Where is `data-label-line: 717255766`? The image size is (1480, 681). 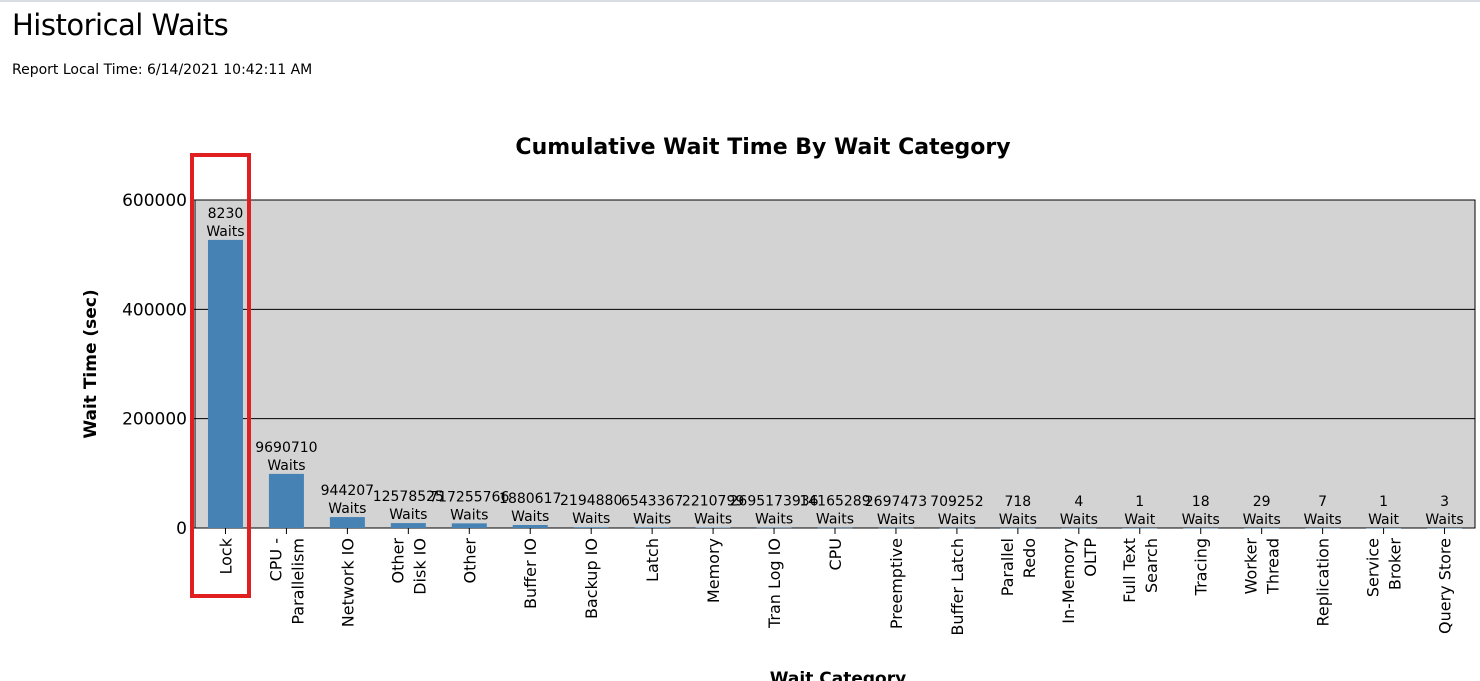
data-label-line: 717255766 is located at coordinates (469, 497).